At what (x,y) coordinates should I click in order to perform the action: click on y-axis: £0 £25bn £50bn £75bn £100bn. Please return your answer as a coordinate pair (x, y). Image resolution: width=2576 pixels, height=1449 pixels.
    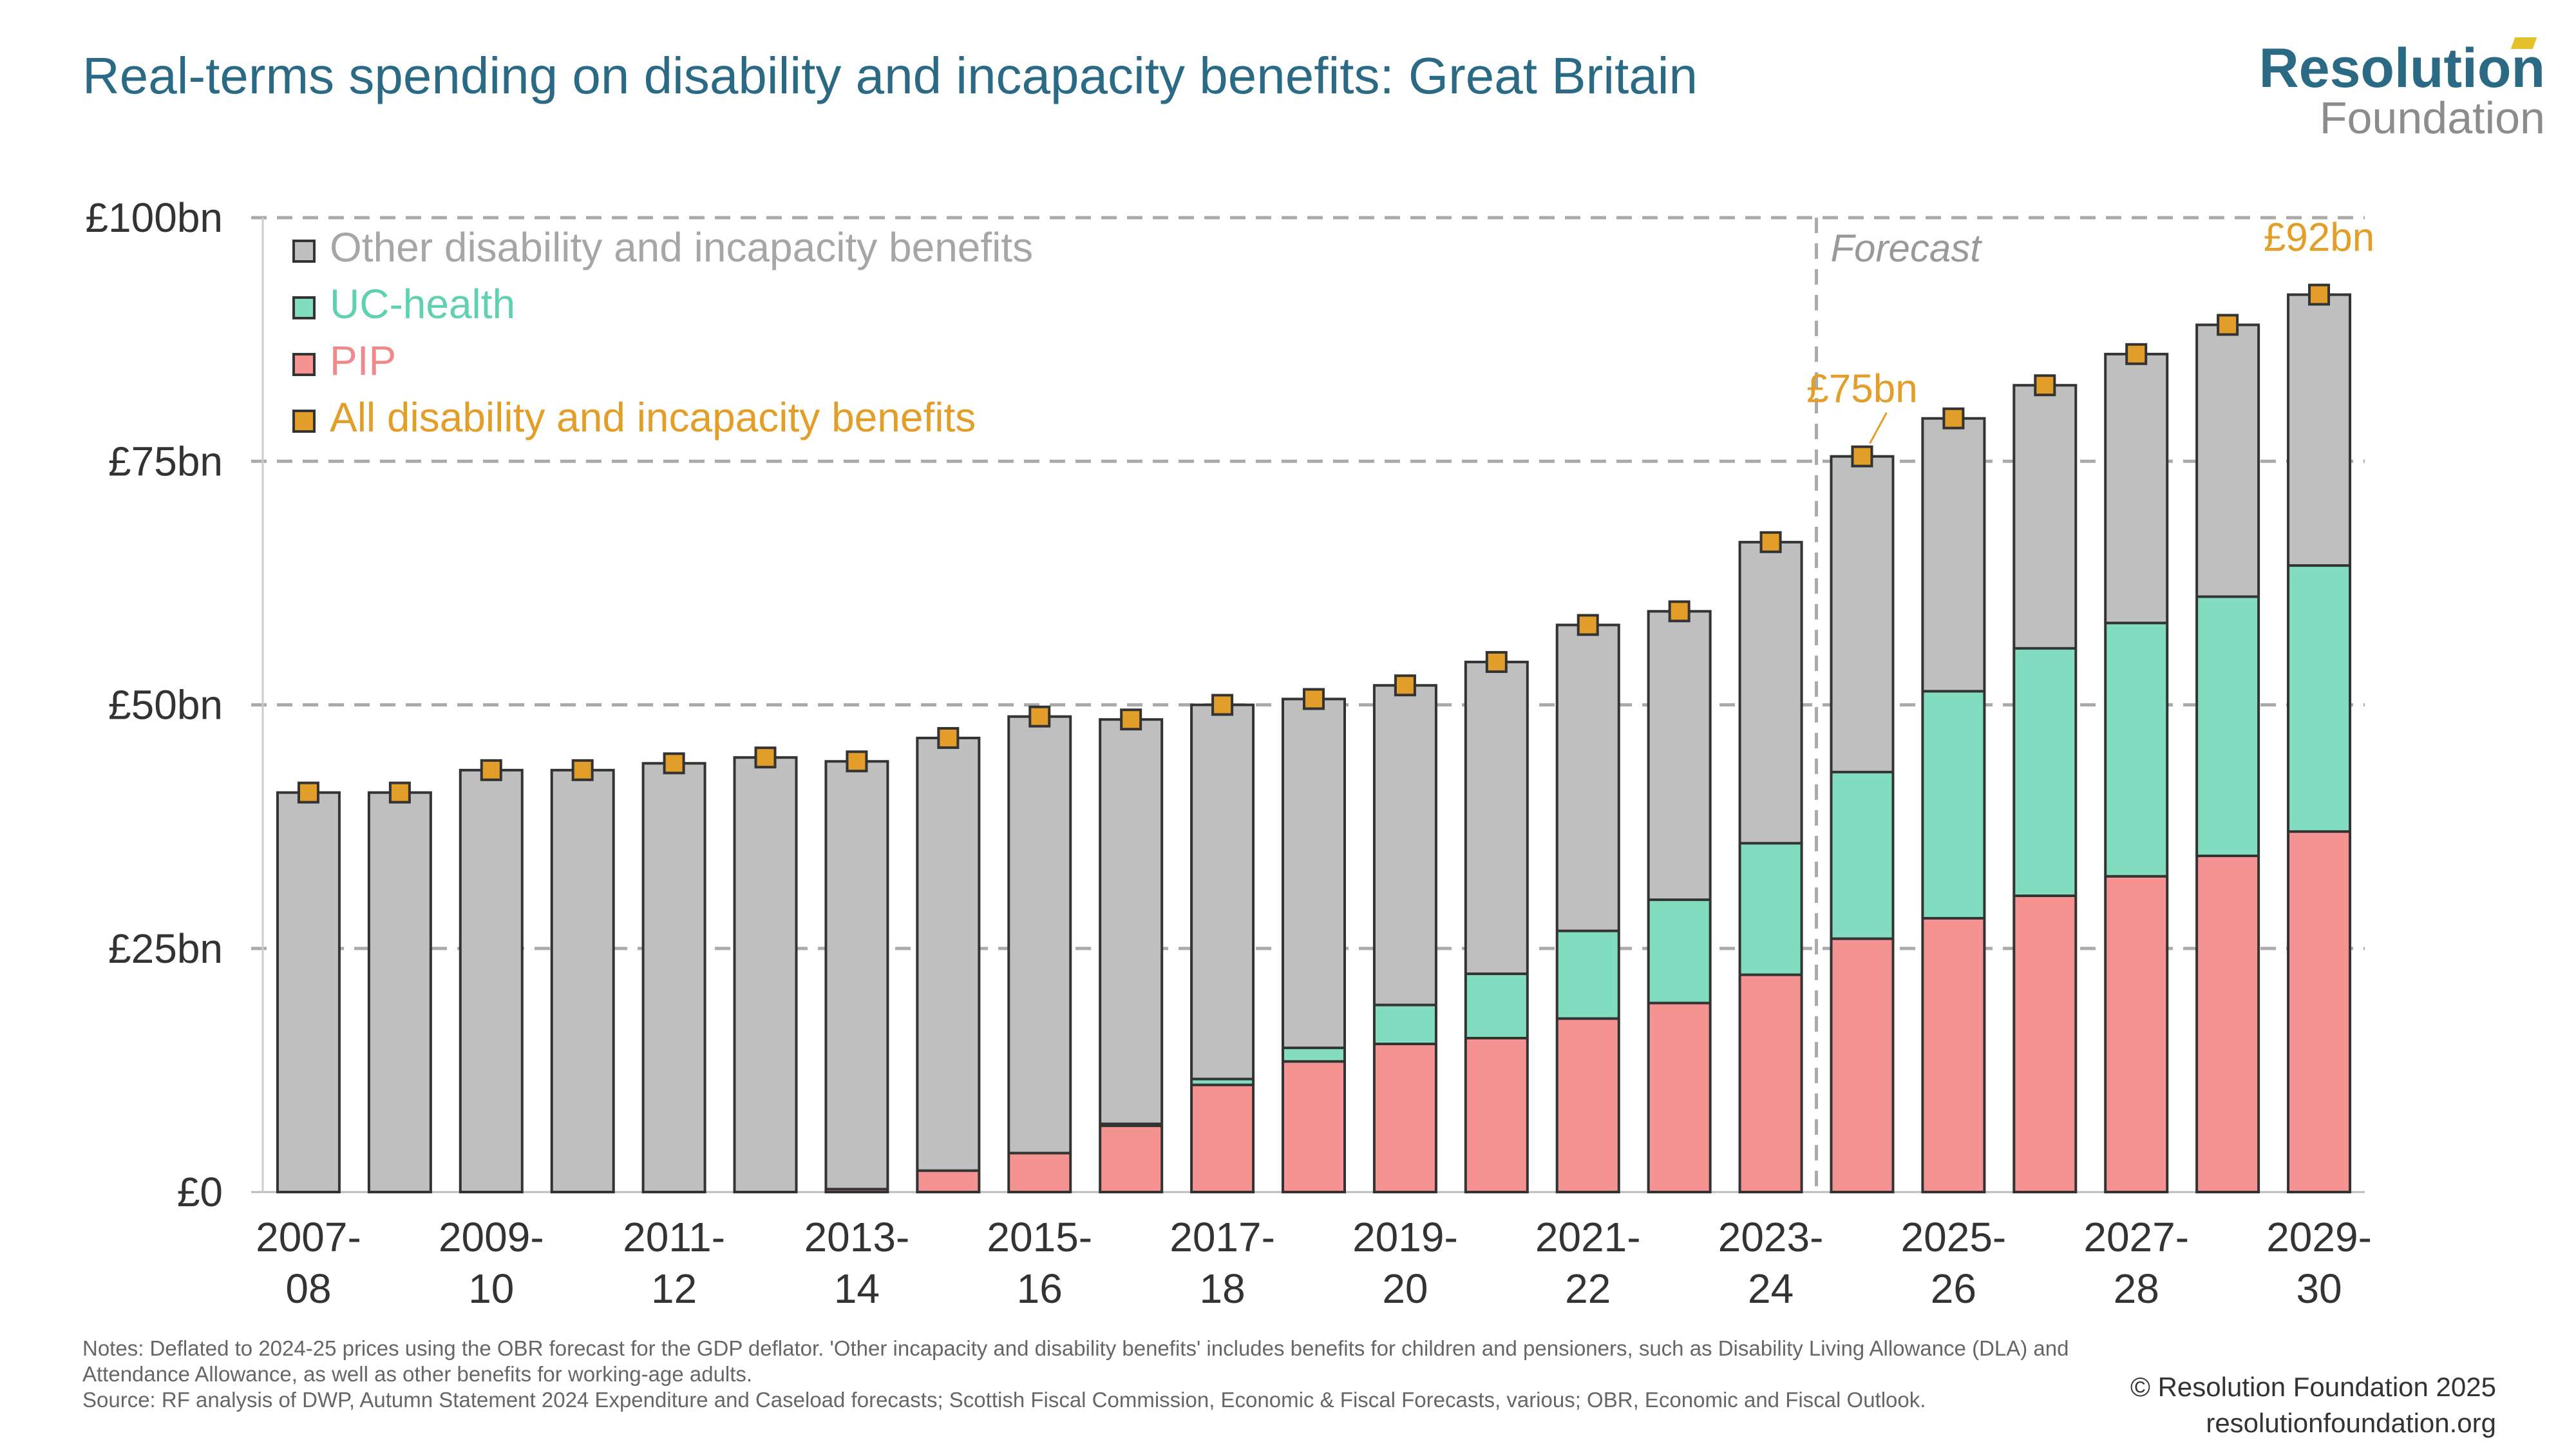
    Looking at the image, I should click on (175, 705).